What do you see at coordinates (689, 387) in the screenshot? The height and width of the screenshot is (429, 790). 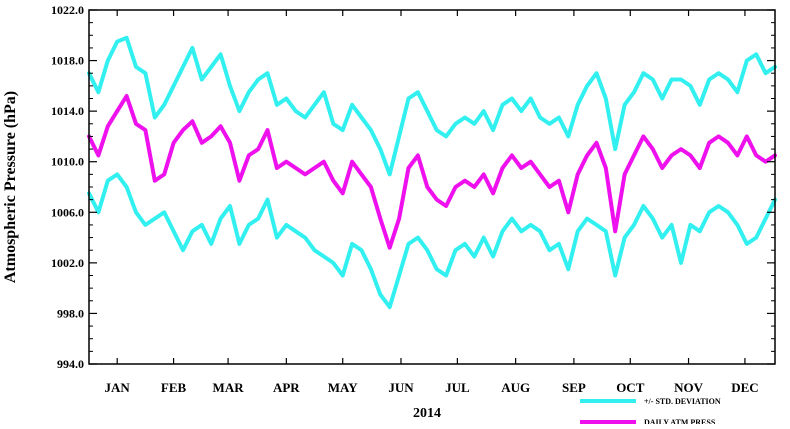 I see `x-tick-label: NOV` at bounding box center [689, 387].